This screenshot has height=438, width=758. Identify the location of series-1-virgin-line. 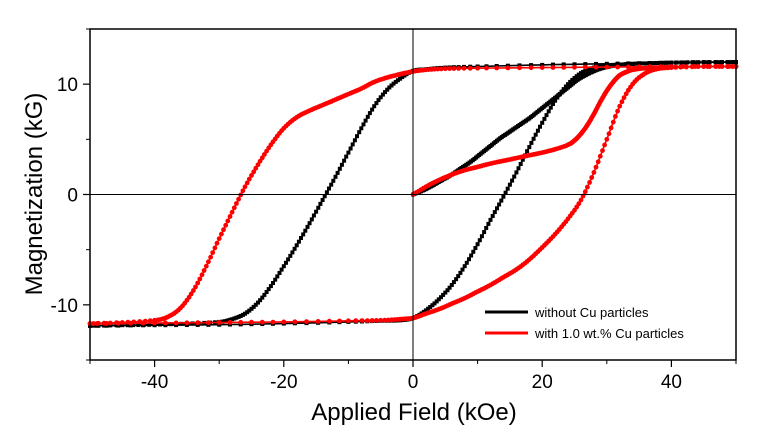
(574, 130).